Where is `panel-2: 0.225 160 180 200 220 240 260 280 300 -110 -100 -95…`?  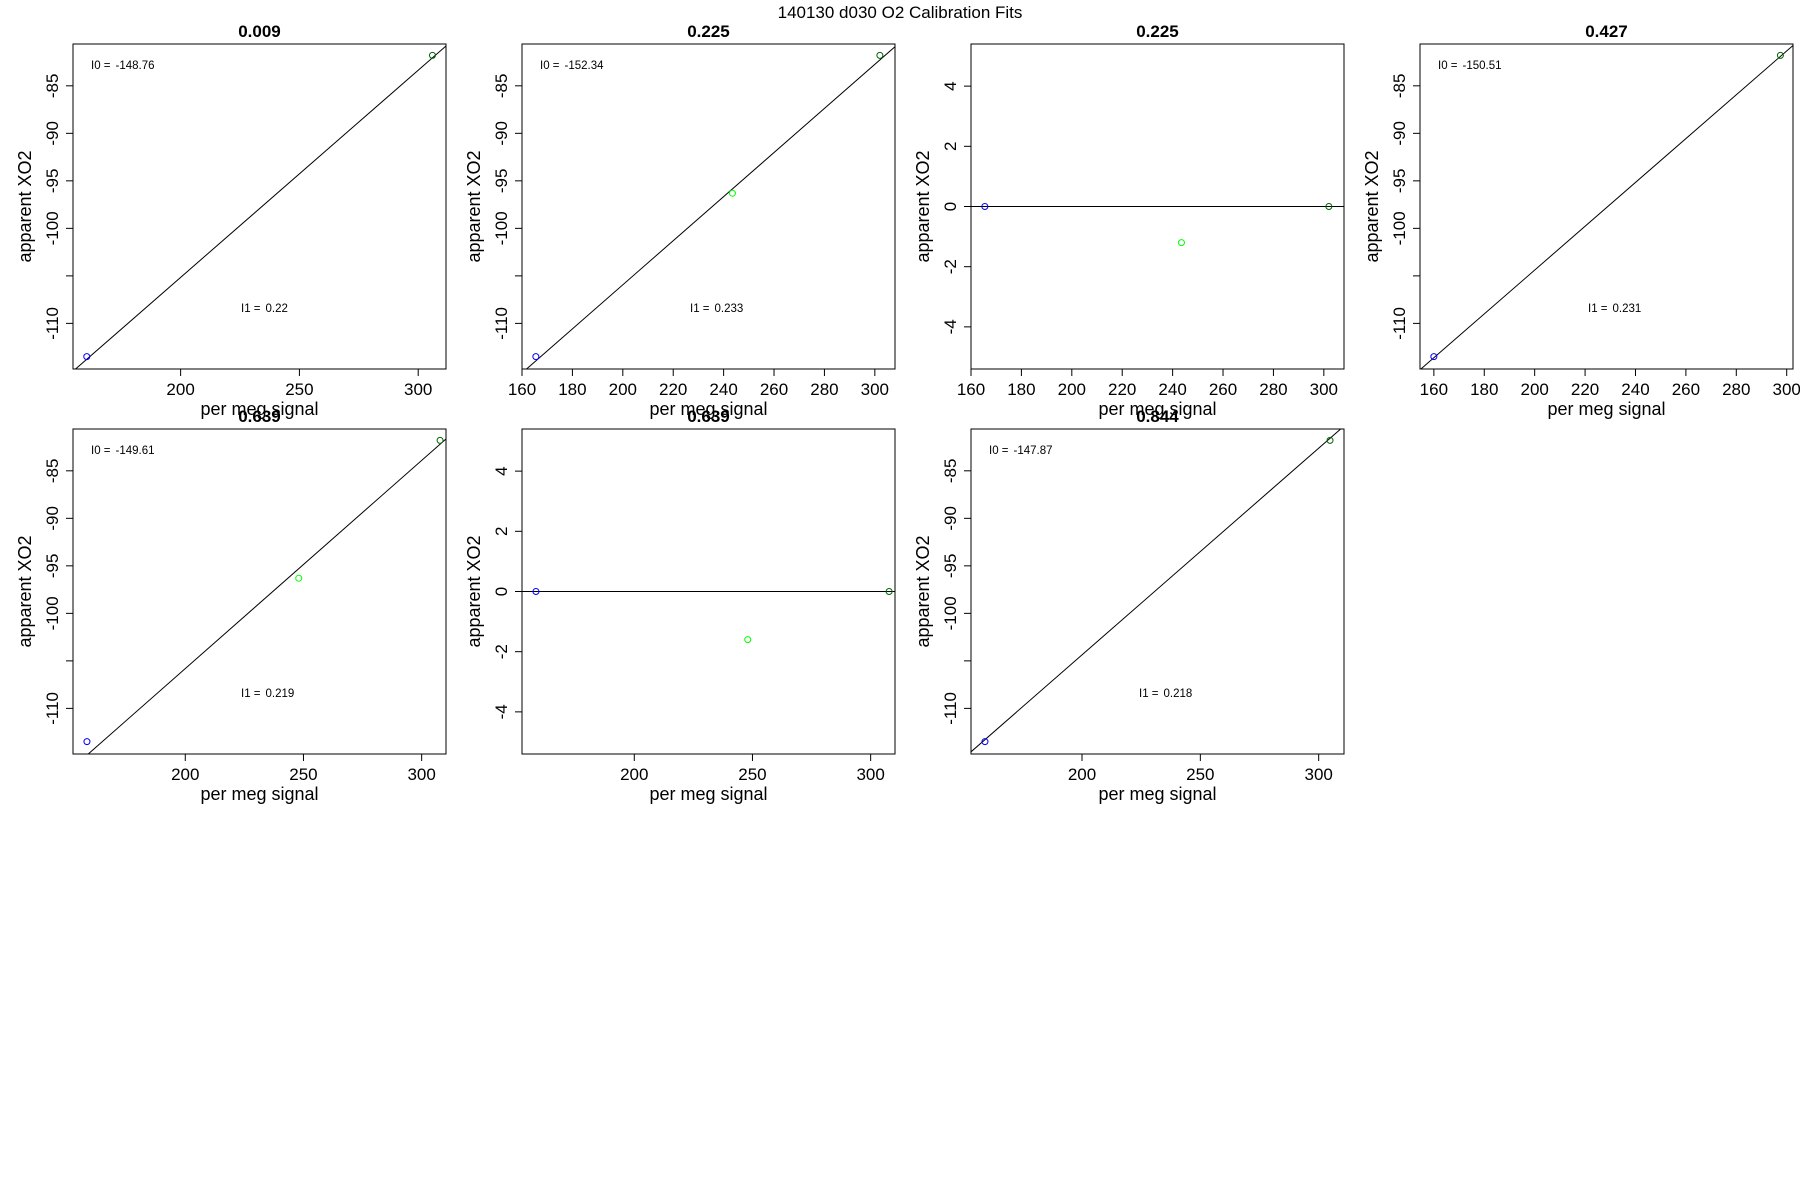
panel-2: 0.225 160 180 200 220 240 260 280 300 -110 -100 -95… is located at coordinates (680, 220).